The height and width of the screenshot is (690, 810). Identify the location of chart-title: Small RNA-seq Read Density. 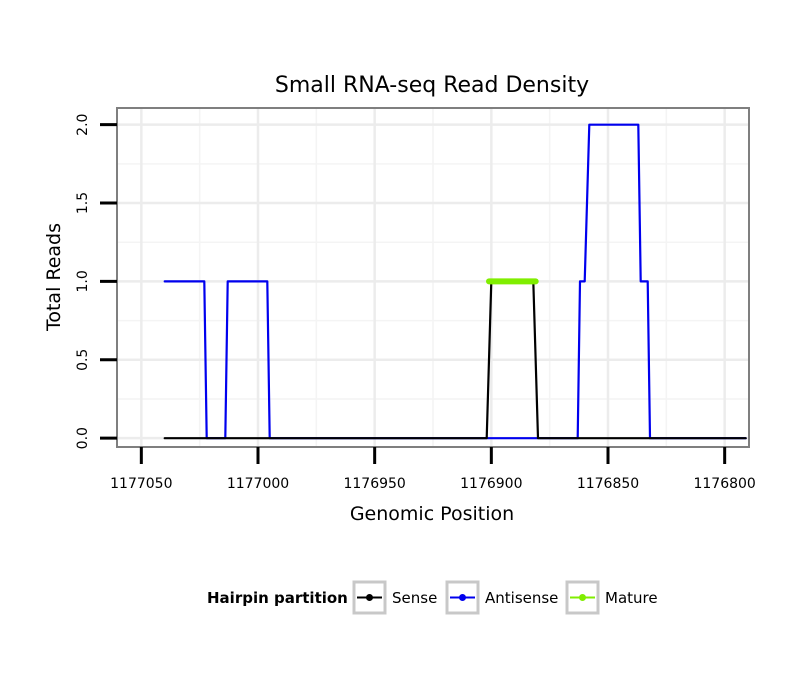
(432, 85).